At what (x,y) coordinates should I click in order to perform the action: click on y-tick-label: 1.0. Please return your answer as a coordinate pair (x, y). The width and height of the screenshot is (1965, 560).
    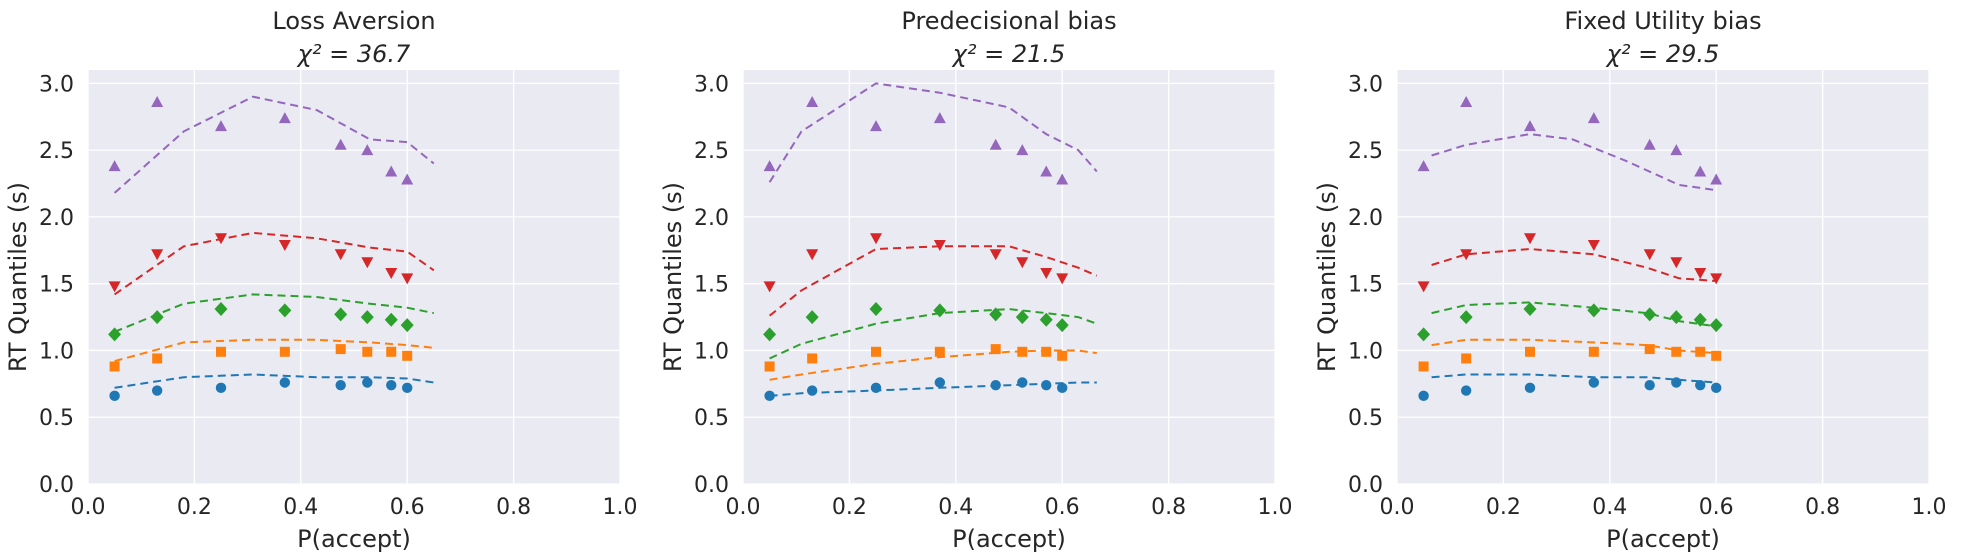
    Looking at the image, I should click on (711, 351).